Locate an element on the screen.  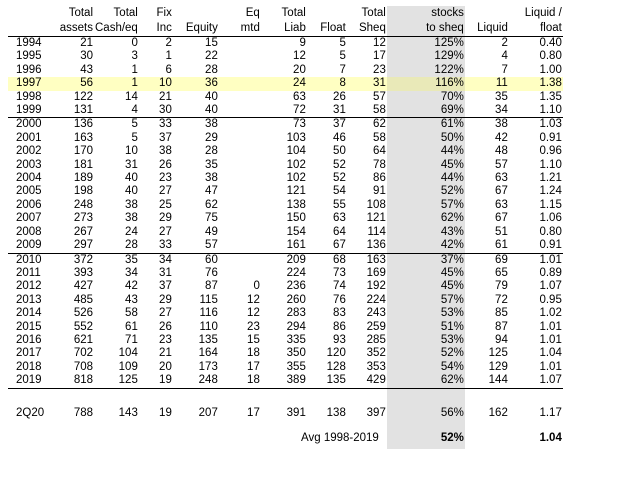
cell-float: 93 is located at coordinates (339, 339).